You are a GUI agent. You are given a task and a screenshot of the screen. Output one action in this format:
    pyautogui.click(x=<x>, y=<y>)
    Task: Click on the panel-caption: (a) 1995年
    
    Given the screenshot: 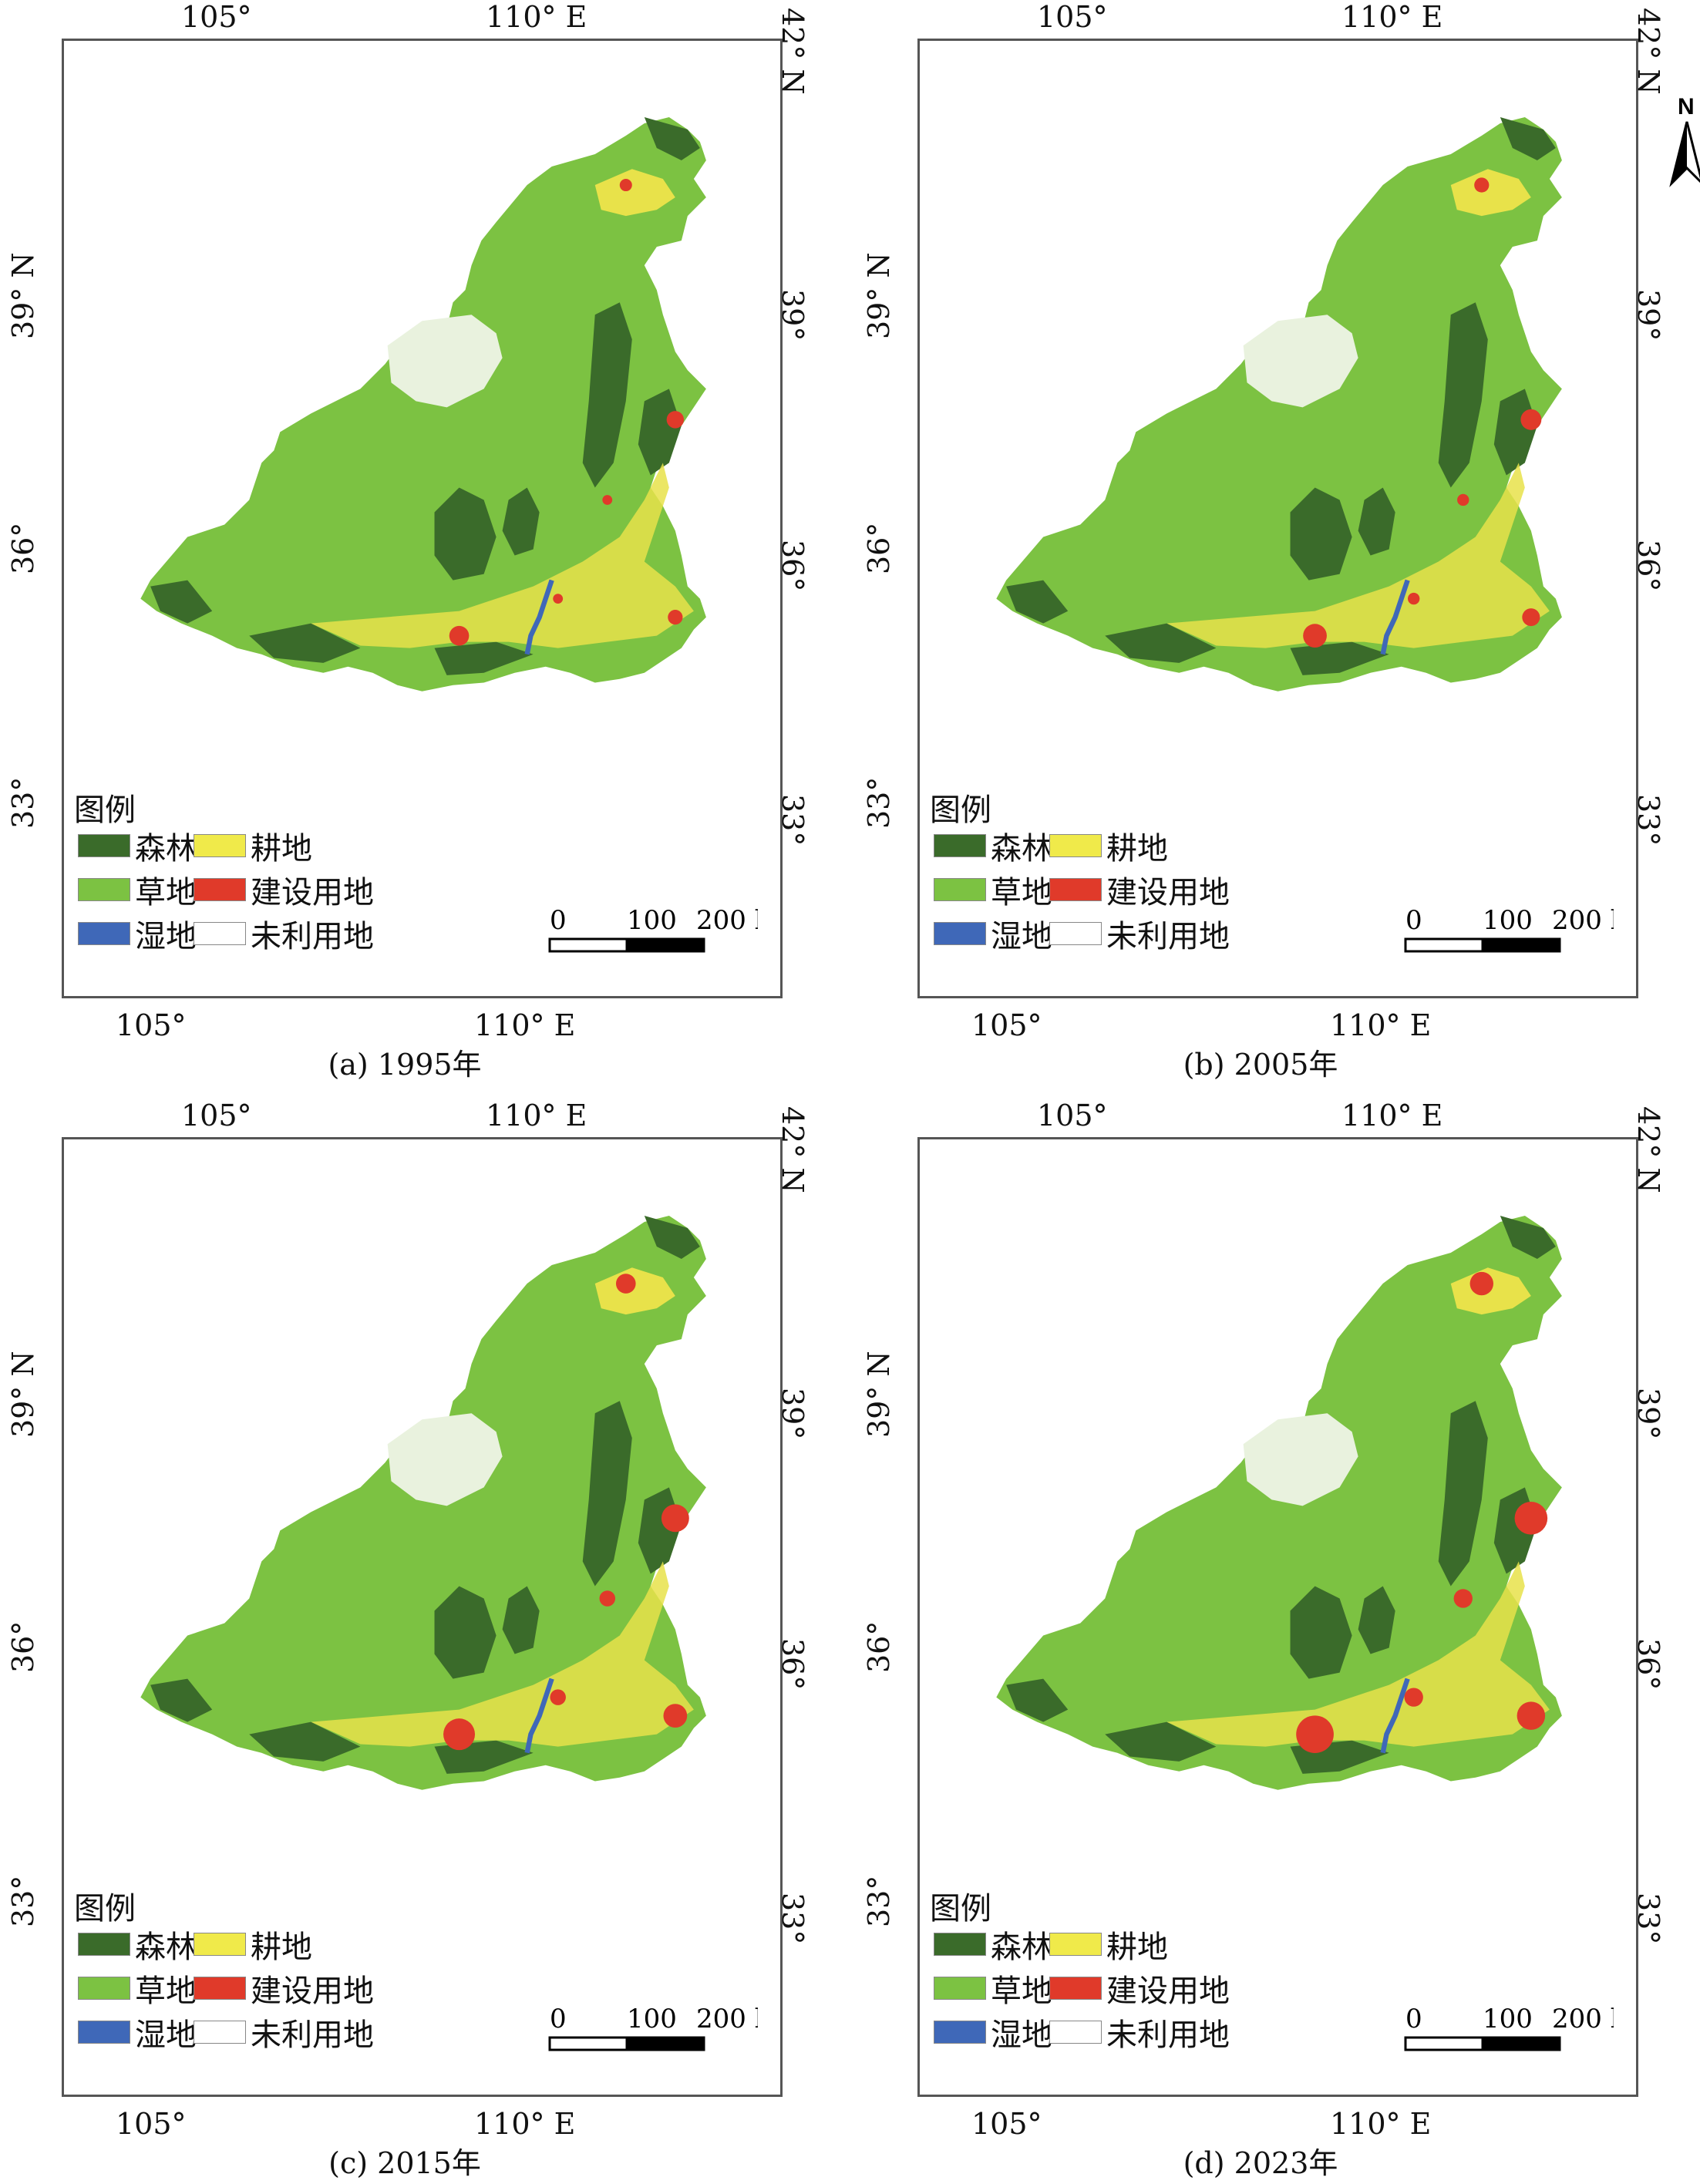 What is the action you would take?
    pyautogui.click(x=405, y=1065)
    